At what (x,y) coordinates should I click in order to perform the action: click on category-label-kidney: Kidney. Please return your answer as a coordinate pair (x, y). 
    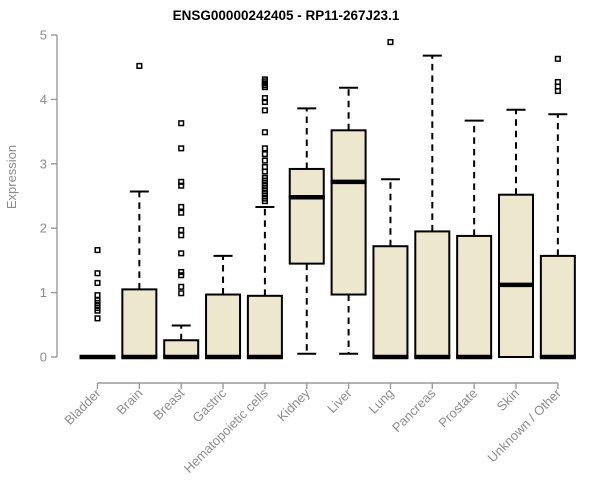
    Looking at the image, I should click on (293, 404).